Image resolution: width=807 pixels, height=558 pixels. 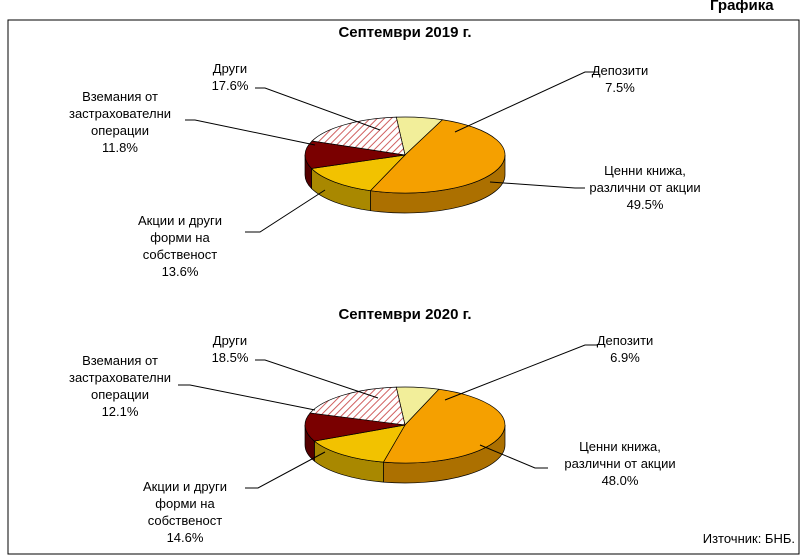 I want to click on slice-value-label: 7.5%, so click(x=620, y=87).